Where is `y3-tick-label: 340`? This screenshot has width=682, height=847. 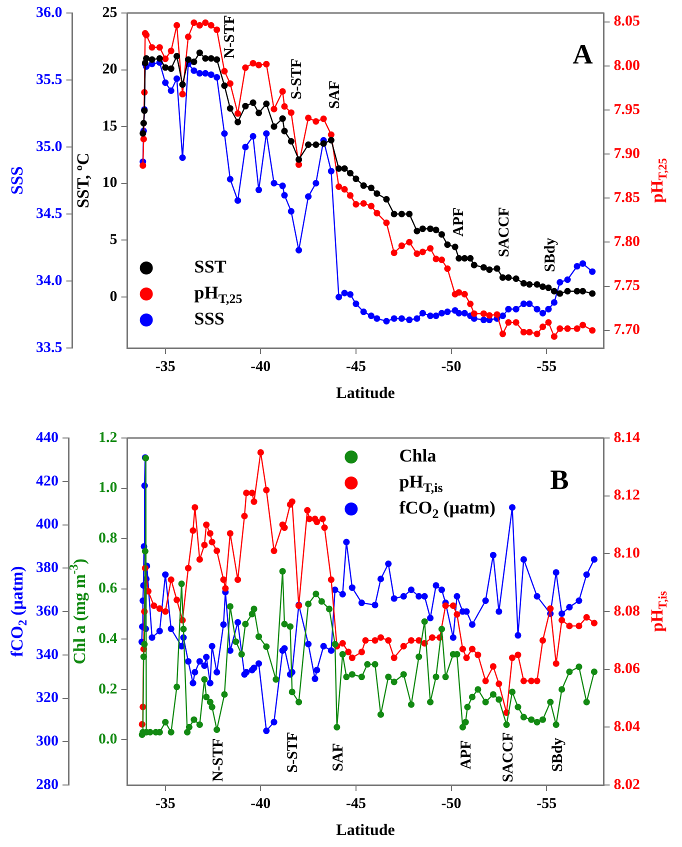
y3-tick-label: 340 is located at coordinates (47, 654).